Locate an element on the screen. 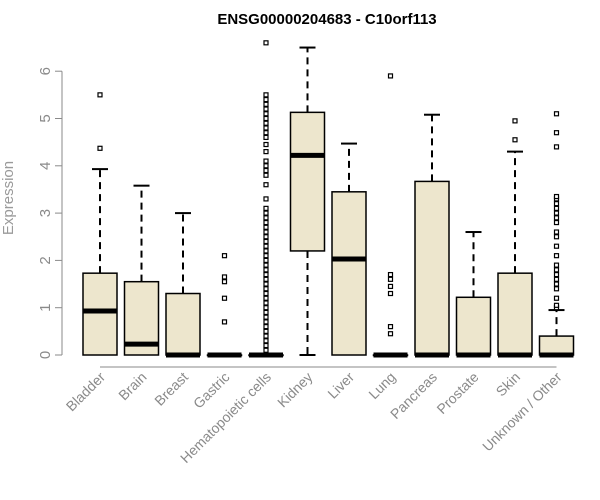 Image resolution: width=600 pixels, height=500 pixels. y-tick-label: 3 is located at coordinates (45, 213).